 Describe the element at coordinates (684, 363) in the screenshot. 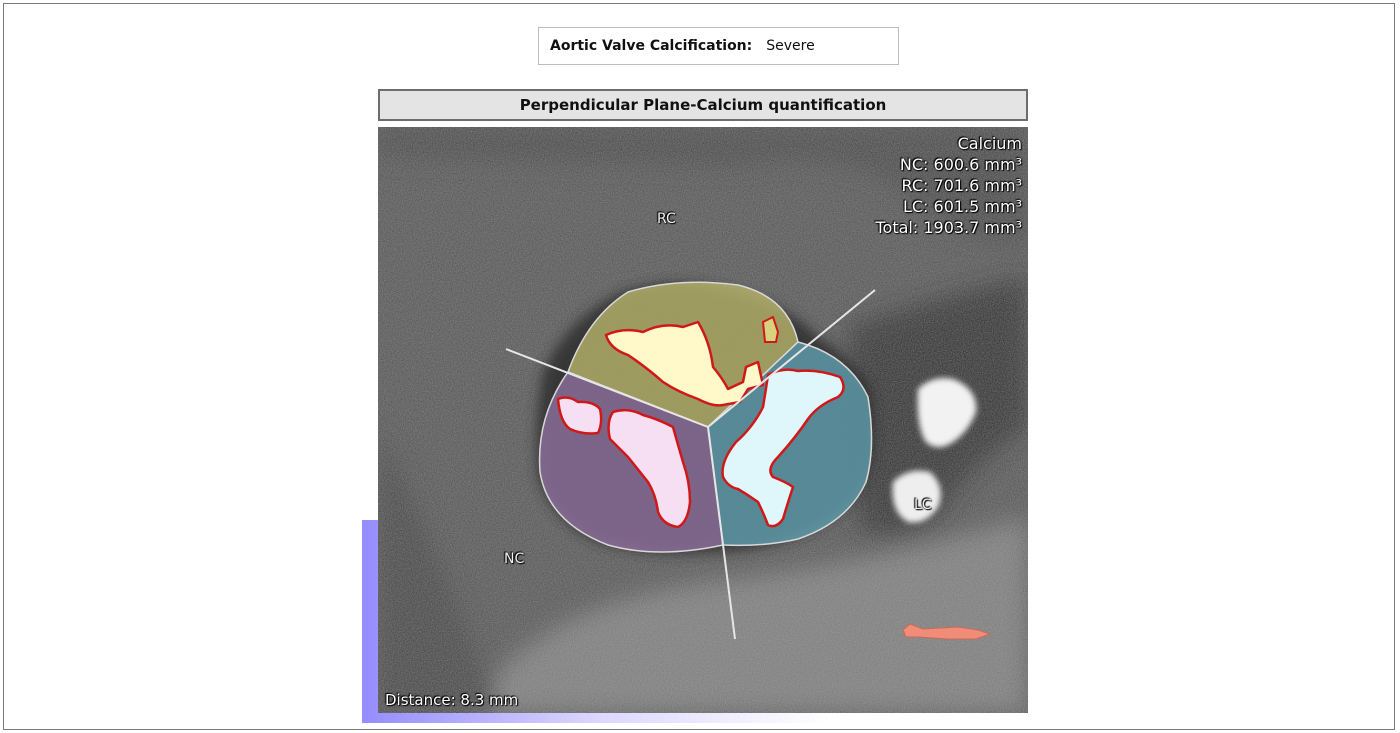

I see `rc-calcium` at that location.